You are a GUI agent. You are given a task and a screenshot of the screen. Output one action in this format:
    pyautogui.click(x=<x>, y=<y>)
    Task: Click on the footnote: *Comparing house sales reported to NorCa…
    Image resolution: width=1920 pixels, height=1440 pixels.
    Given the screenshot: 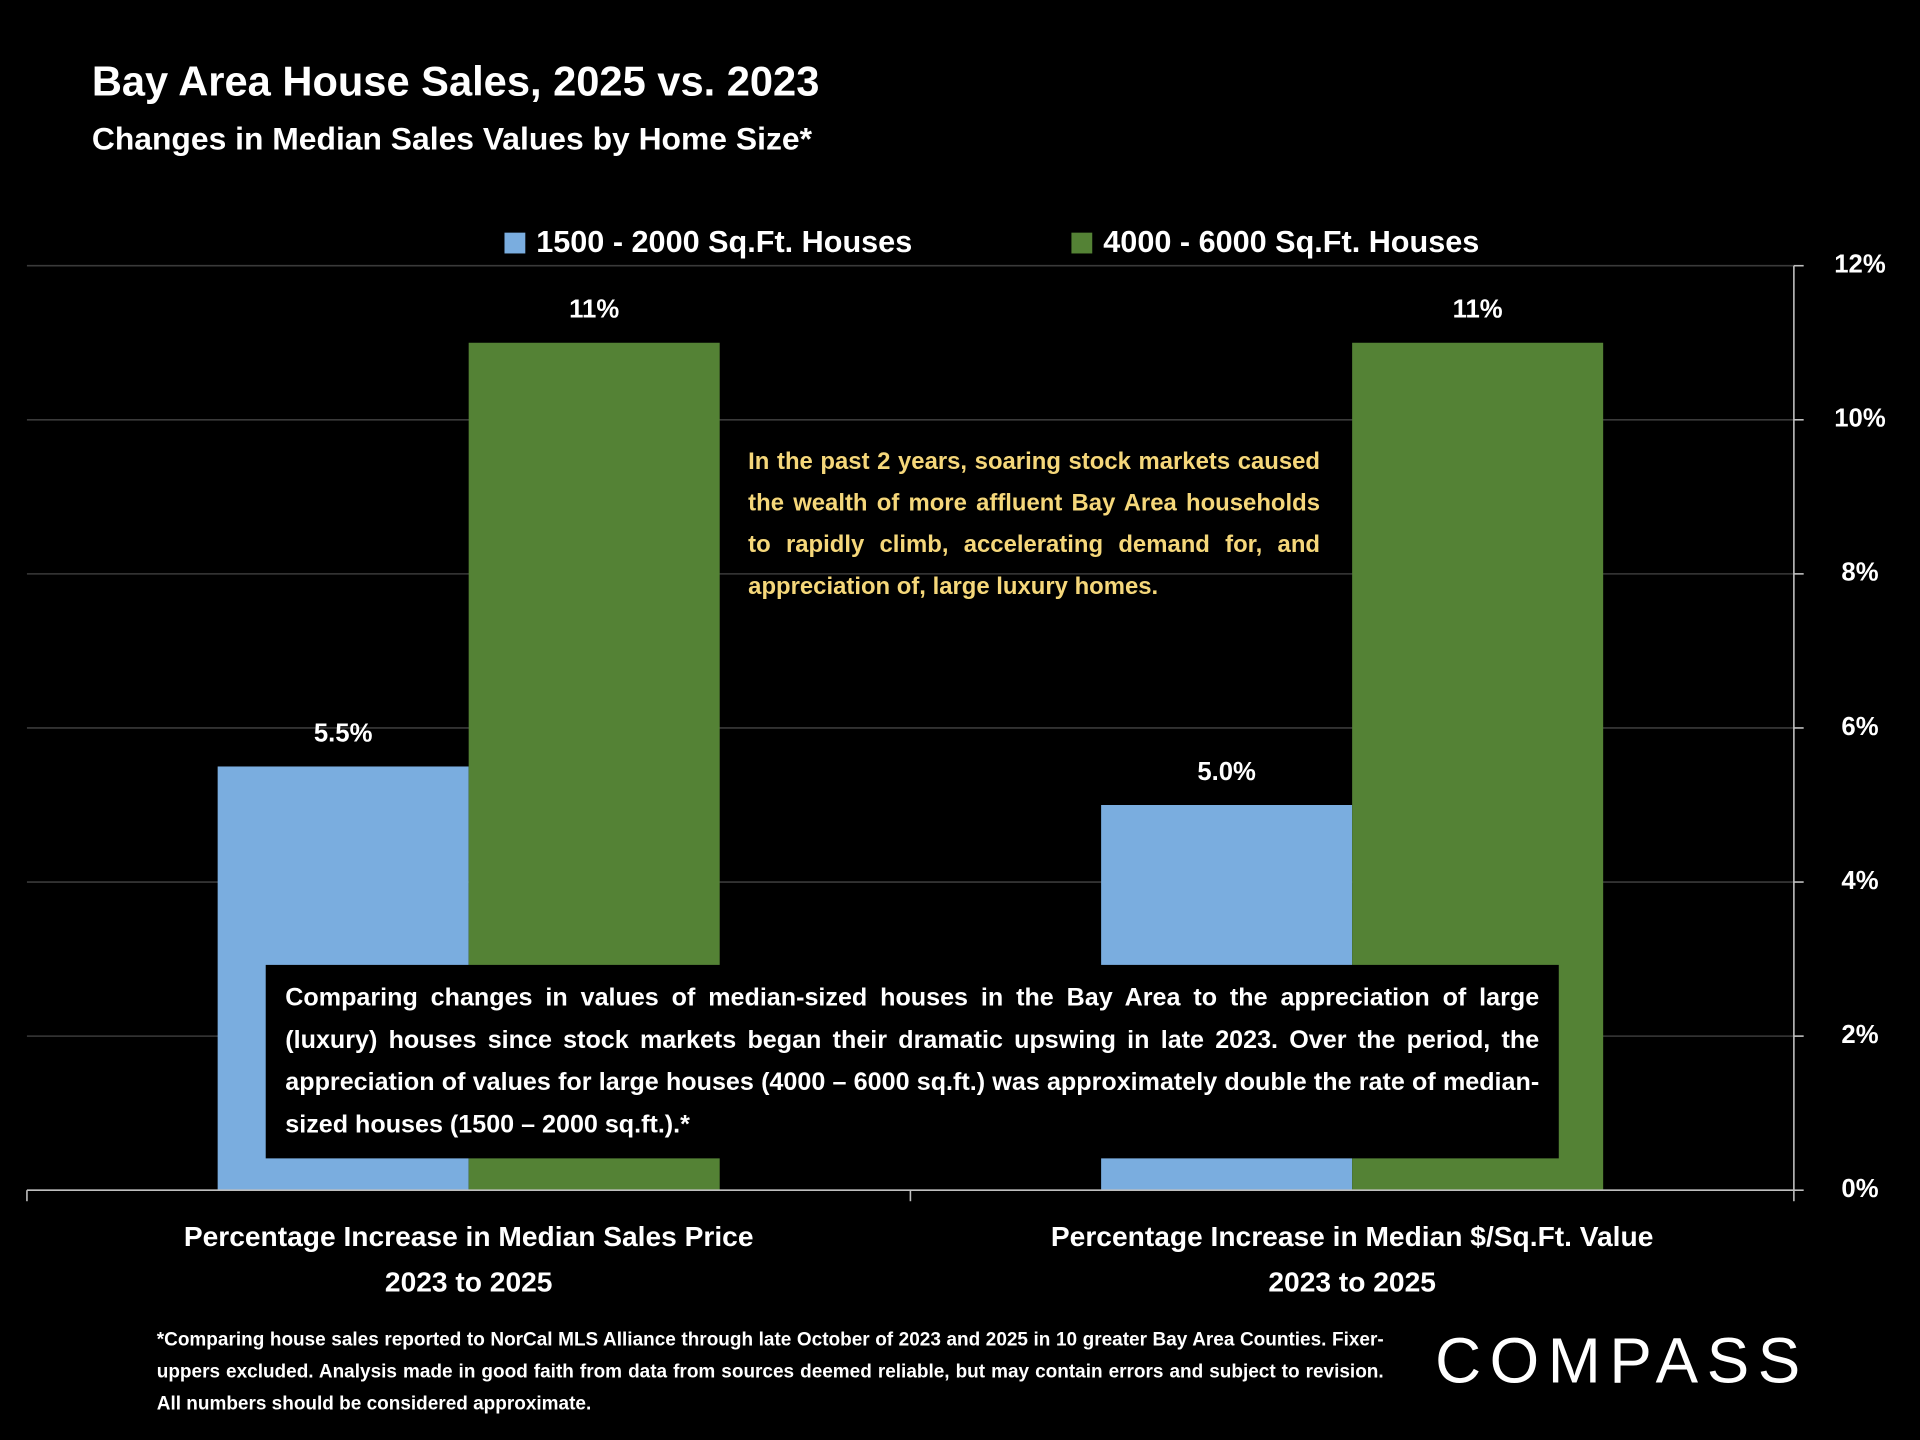 What is the action you would take?
    pyautogui.click(x=770, y=1372)
    